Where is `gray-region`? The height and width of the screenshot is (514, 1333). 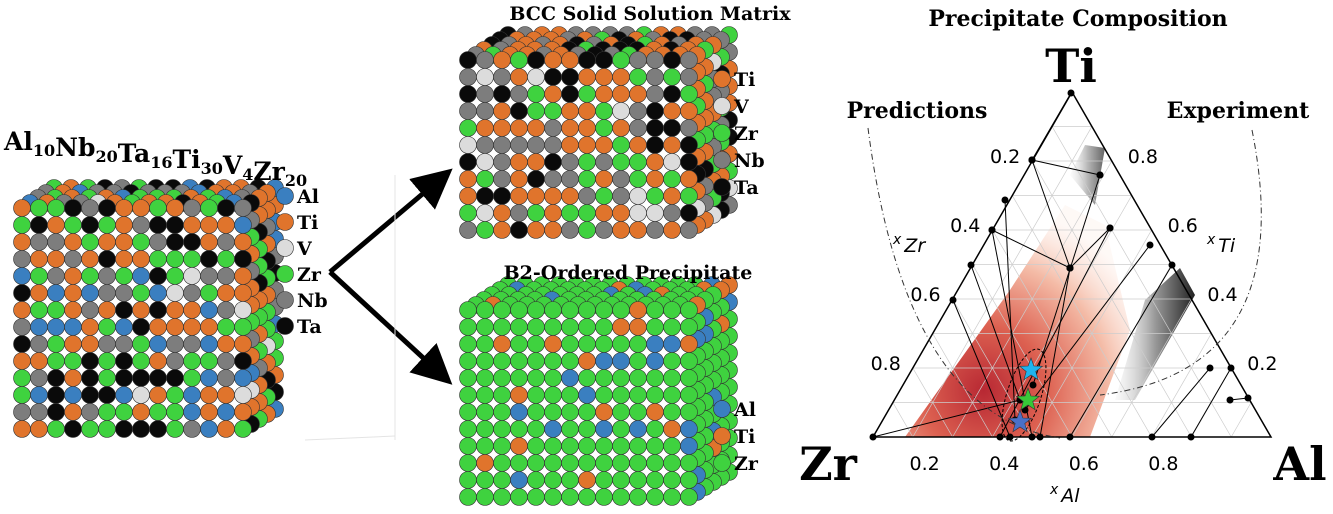 gray-region is located at coordinates (1087, 175).